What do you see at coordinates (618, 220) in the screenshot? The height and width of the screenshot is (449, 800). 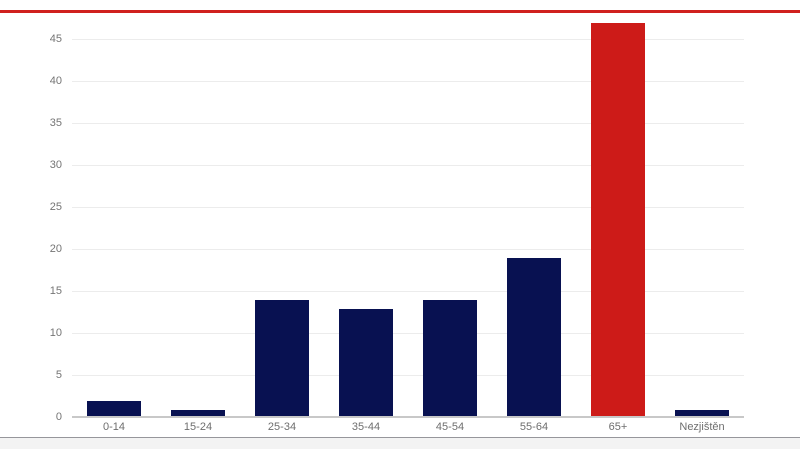 I see `bar-65+` at bounding box center [618, 220].